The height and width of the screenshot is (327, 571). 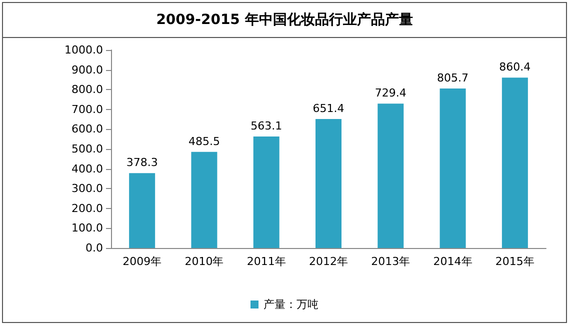 What do you see at coordinates (284, 20) in the screenshot?
I see `chart-title: 2009-2015 年中国化妆品行业产品产量` at bounding box center [284, 20].